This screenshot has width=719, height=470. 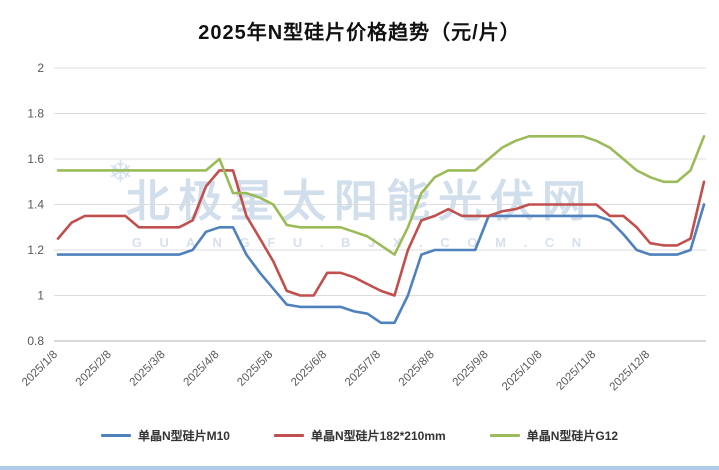 I want to click on x-tick-label: 2025/2/8, so click(x=94, y=369).